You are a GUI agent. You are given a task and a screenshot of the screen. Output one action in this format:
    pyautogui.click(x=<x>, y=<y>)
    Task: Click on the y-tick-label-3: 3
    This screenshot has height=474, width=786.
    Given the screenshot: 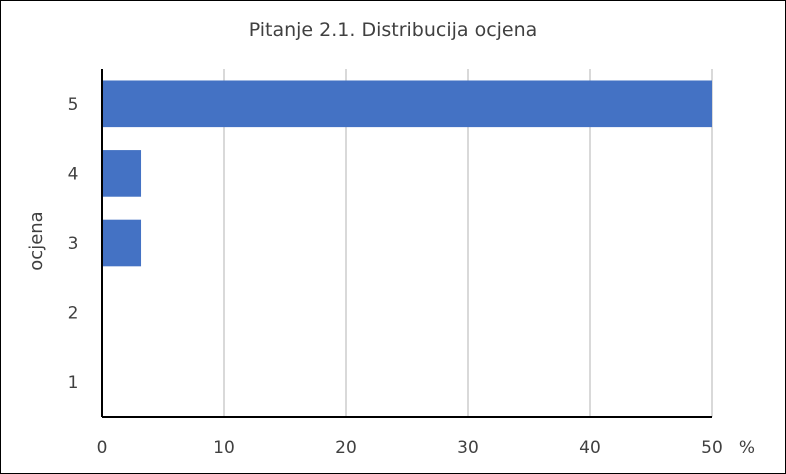 What is the action you would take?
    pyautogui.click(x=73, y=244)
    